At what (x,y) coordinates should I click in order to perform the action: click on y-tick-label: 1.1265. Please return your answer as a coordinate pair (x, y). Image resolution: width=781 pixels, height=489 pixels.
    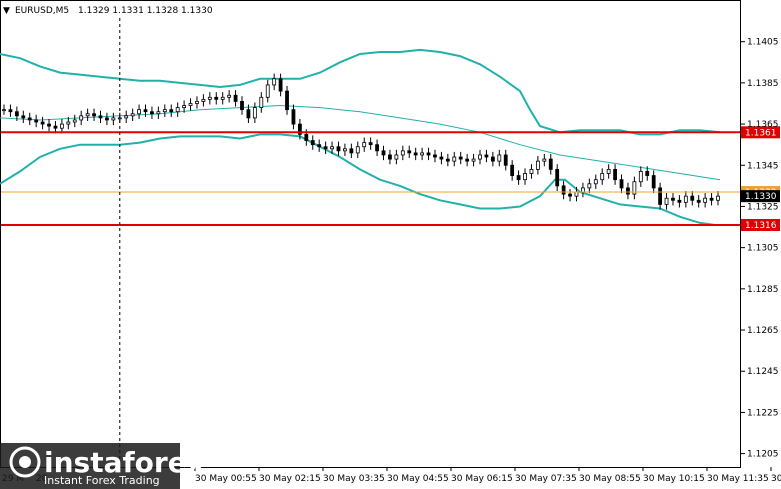
    Looking at the image, I should click on (763, 331).